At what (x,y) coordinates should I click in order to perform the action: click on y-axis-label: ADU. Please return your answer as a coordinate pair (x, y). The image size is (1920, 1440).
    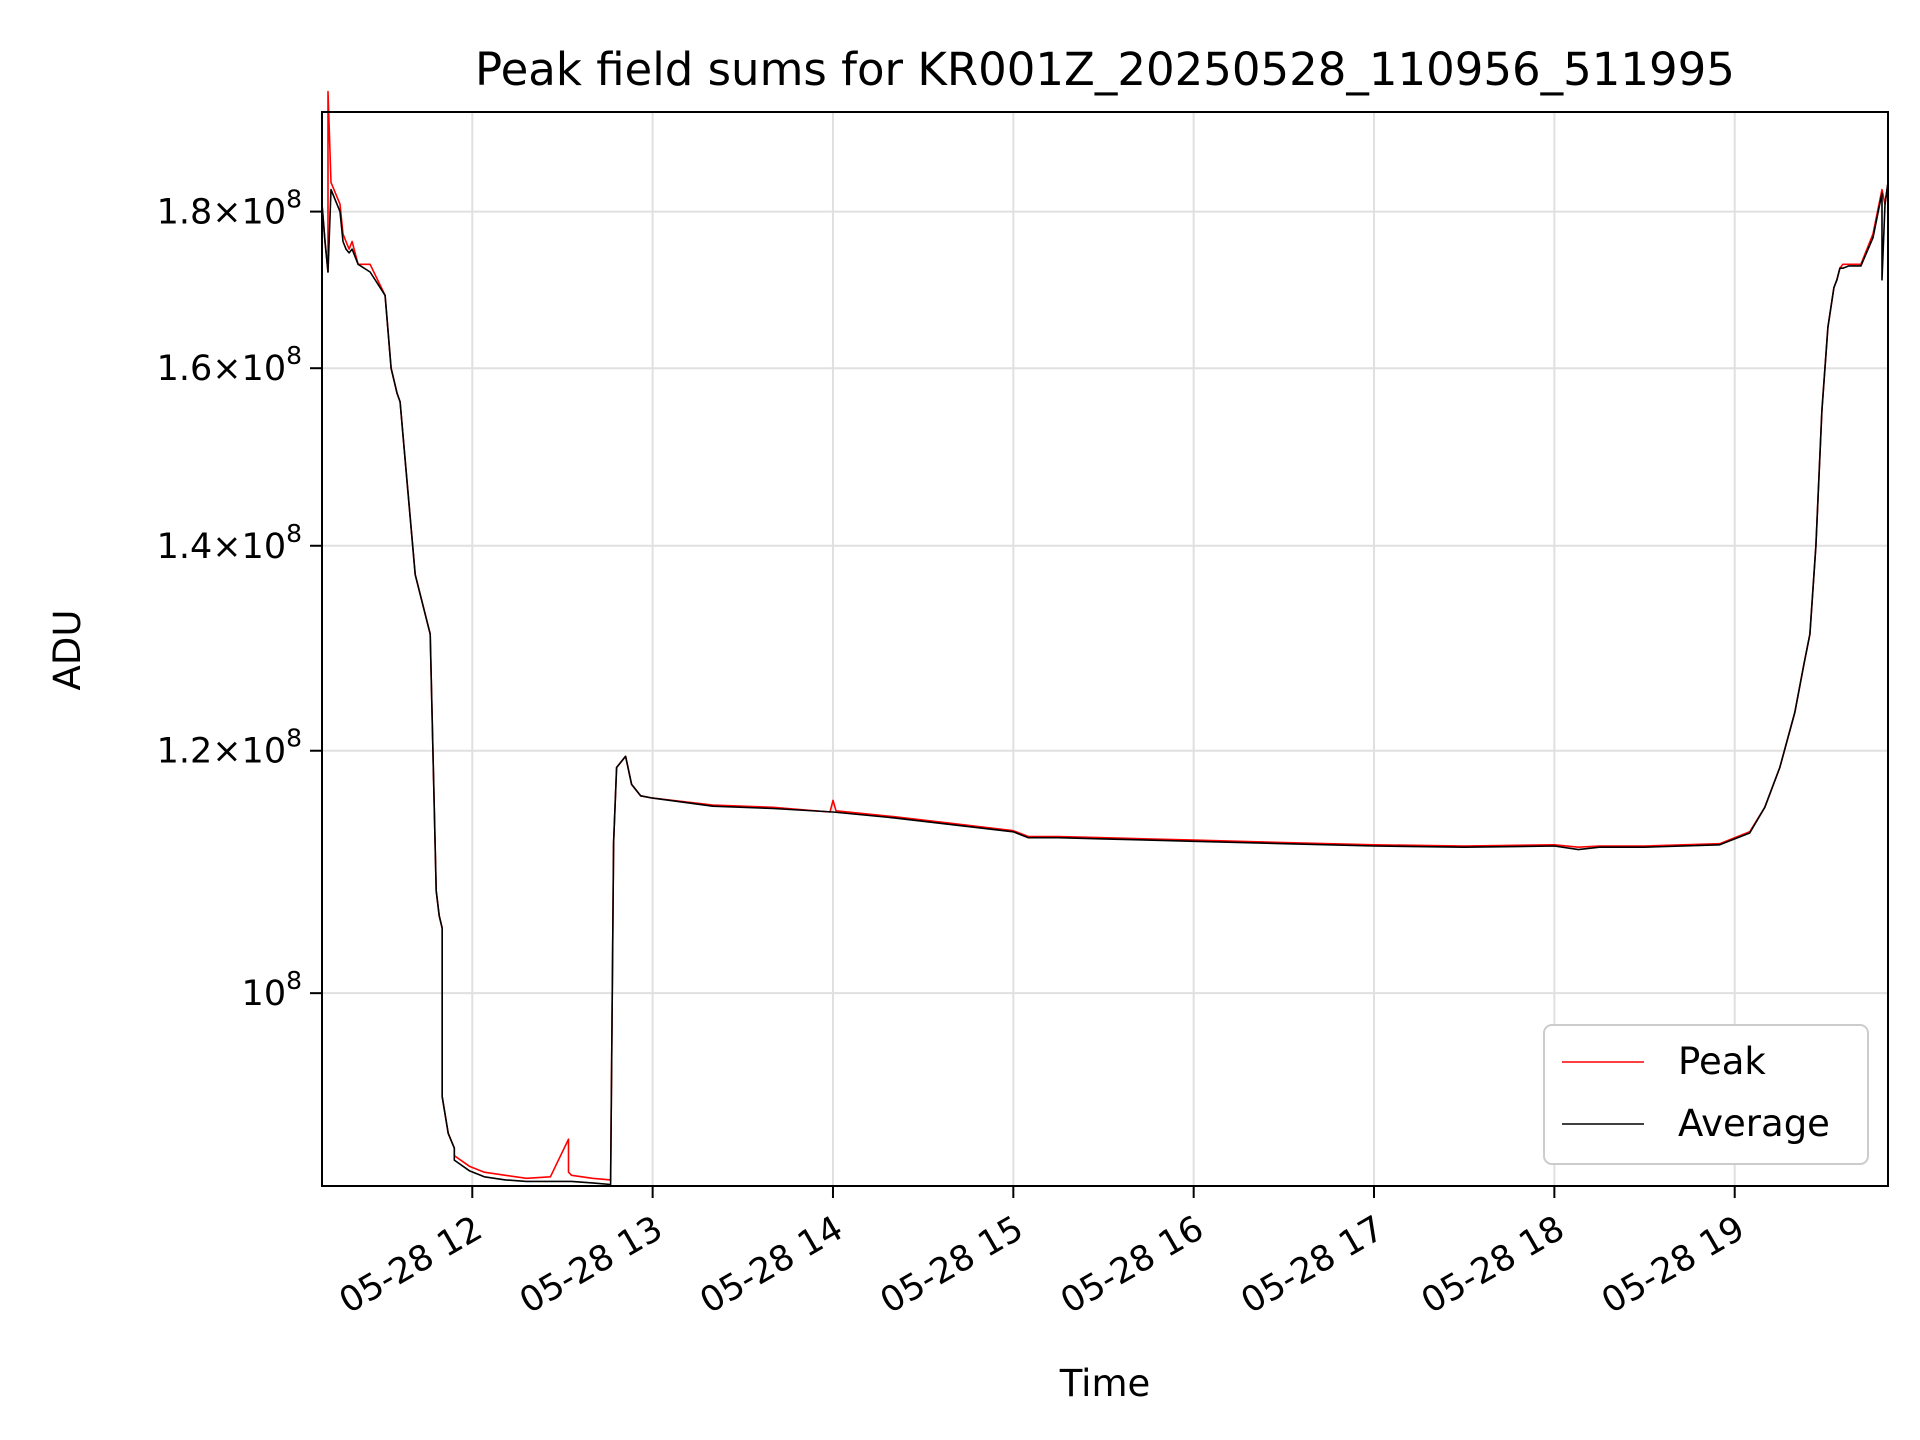
    Looking at the image, I should click on (67, 650).